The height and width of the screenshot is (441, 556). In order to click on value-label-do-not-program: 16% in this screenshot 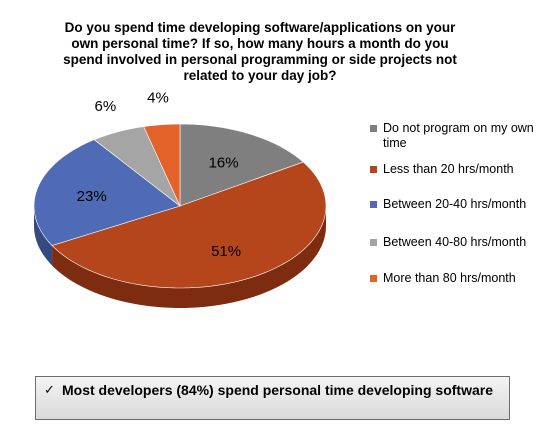, I will do `click(224, 162)`.